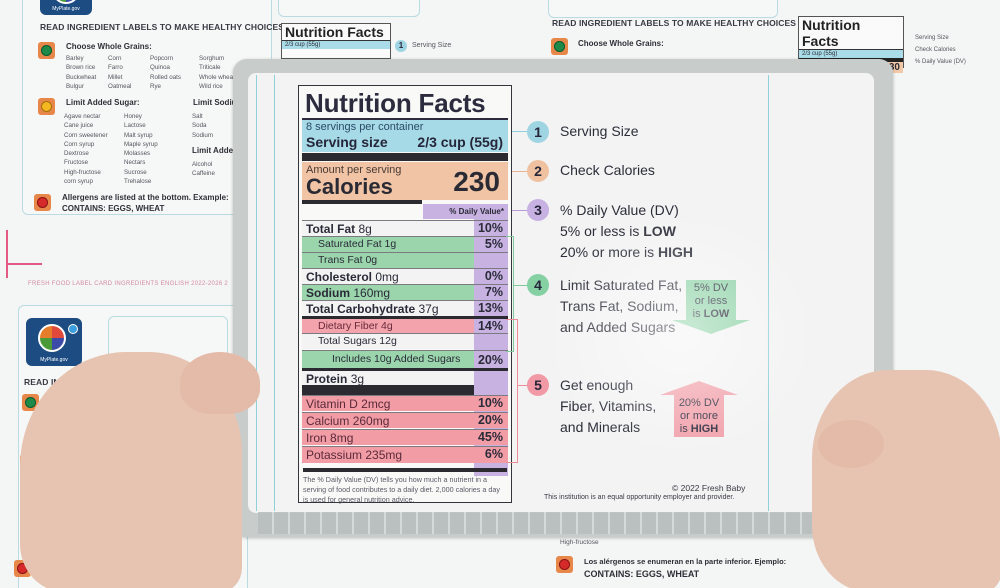  I want to click on row-trans-fat: Trans Fat 0g, so click(405, 260).